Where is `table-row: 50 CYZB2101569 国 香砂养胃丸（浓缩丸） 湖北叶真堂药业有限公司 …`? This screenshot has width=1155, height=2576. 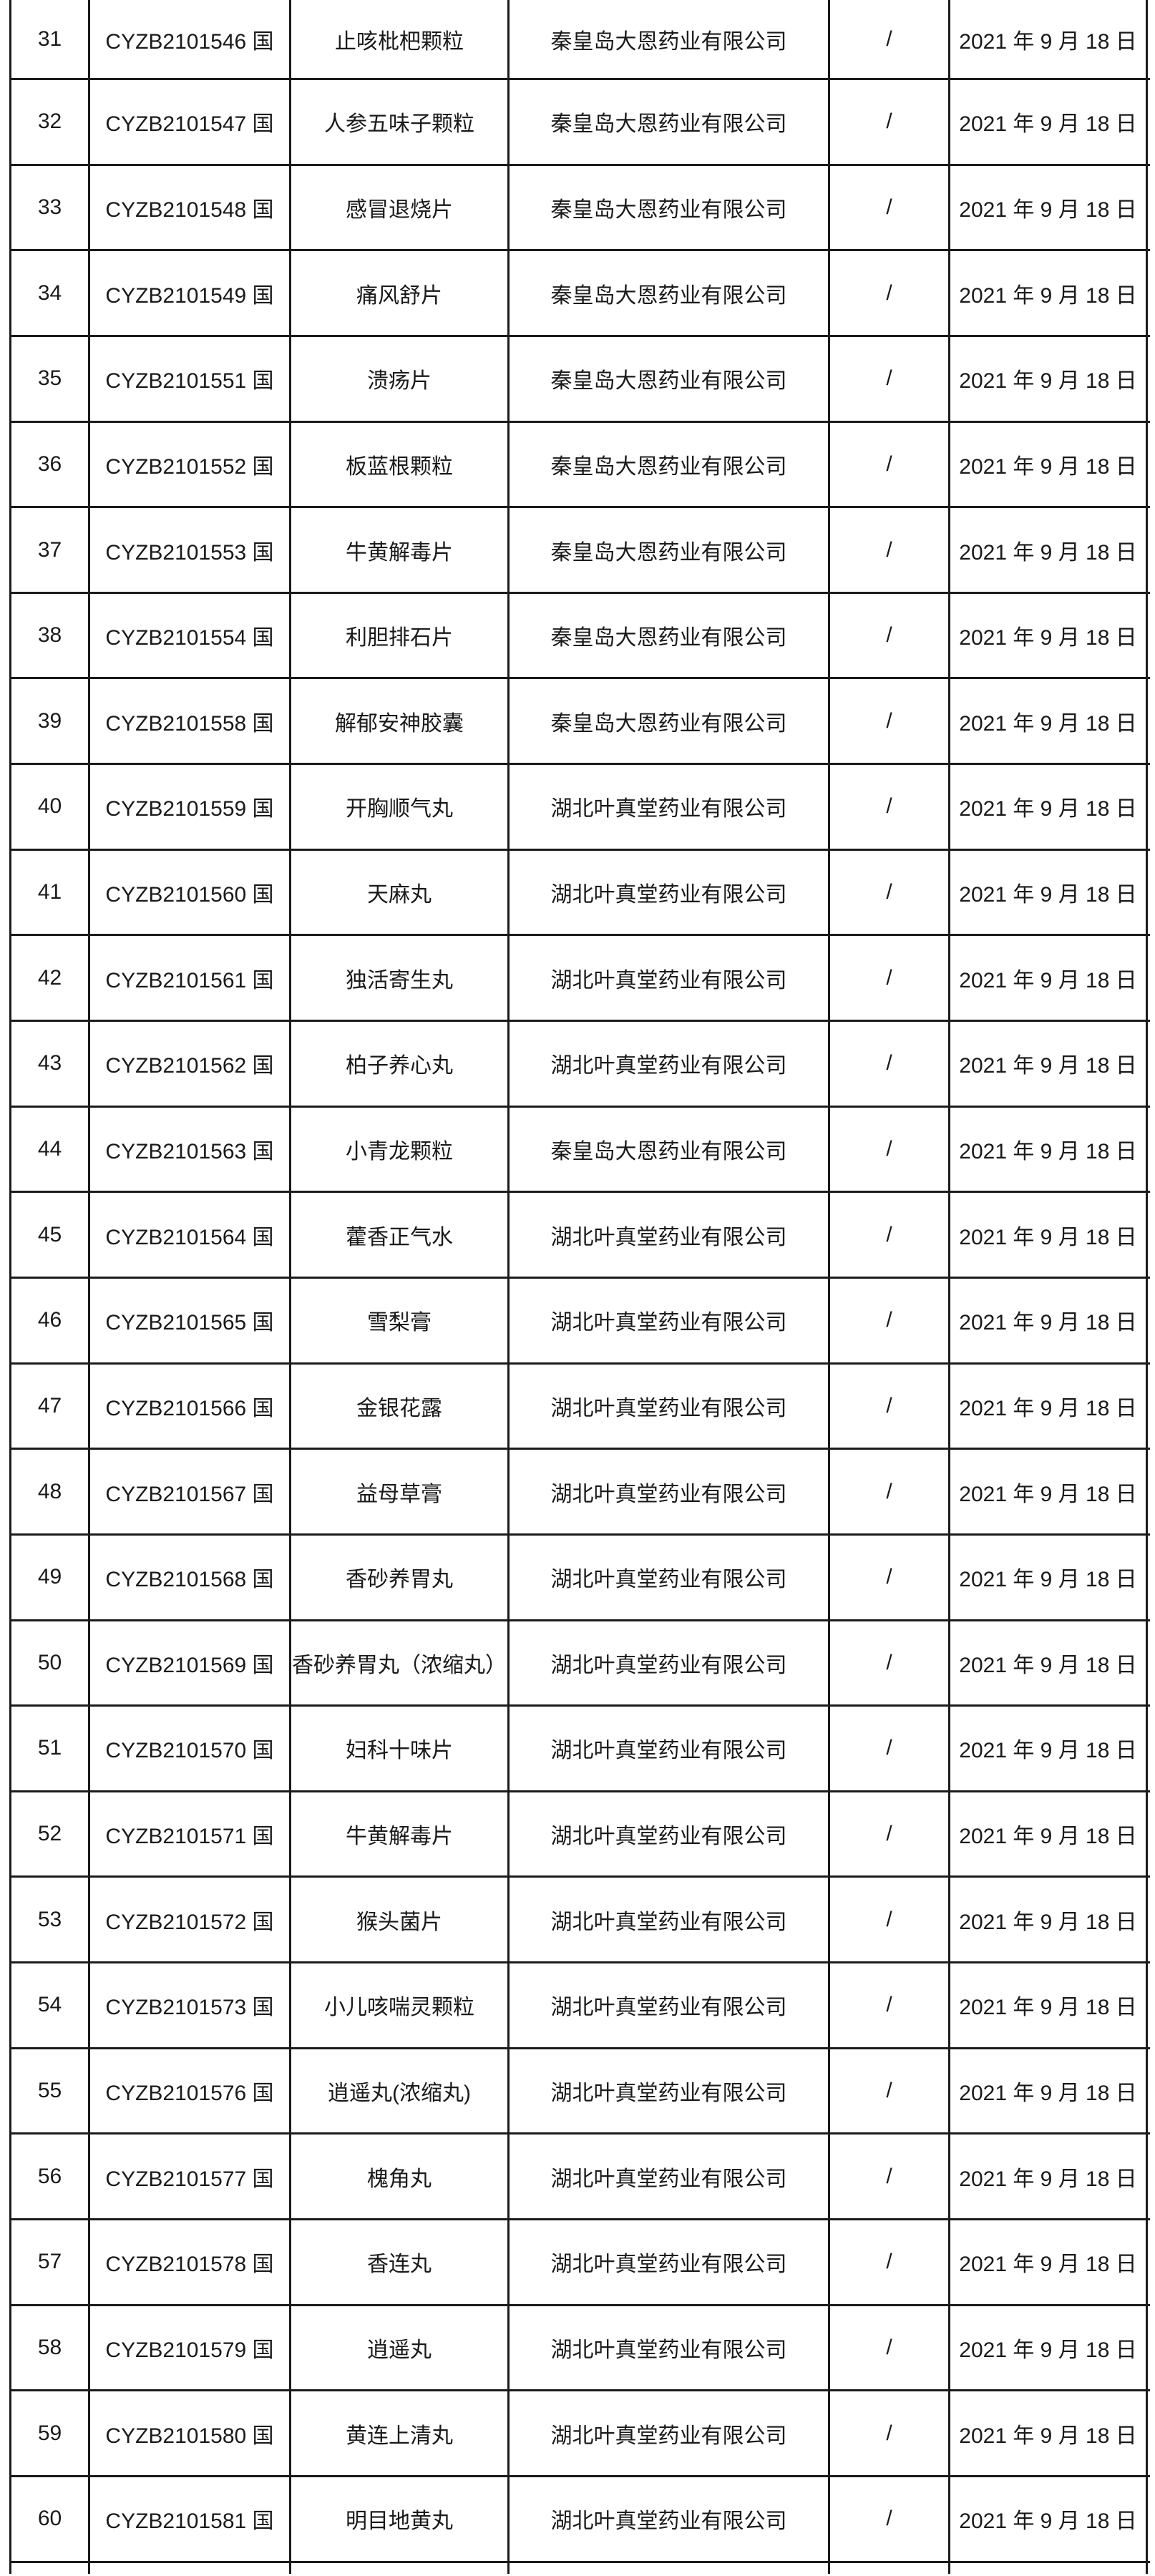
table-row: 50 CYZB2101569 国 香砂养胃丸（浓缩丸） 湖北叶真堂药业有限公司 … is located at coordinates (580, 1664).